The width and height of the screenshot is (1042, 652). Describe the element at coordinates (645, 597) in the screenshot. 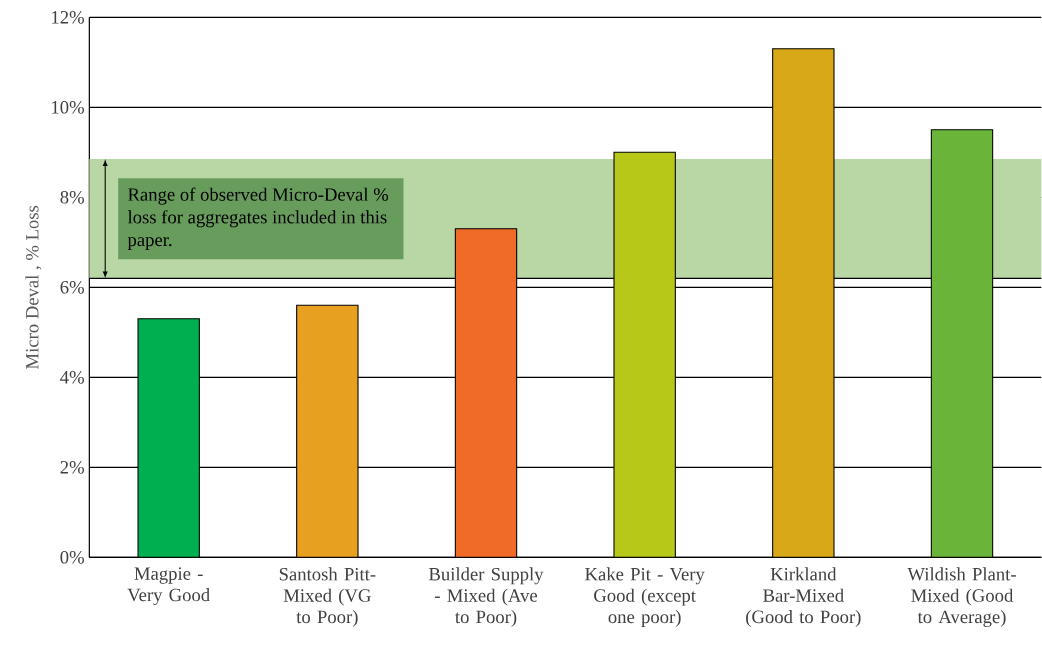

I see `x-tick-label: Kake Pit - Very Good (except one poor)` at that location.